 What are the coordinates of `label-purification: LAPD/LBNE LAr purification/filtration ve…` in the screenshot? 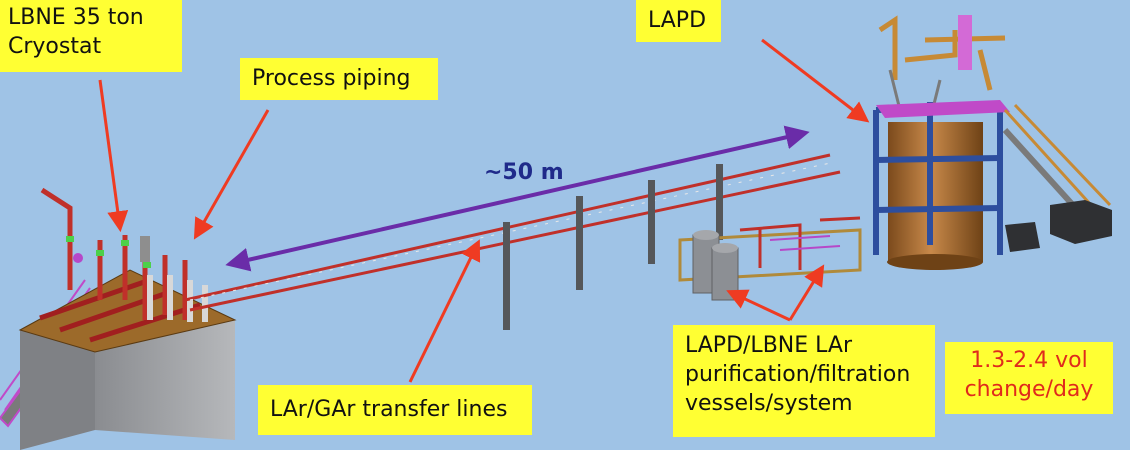 It's located at (804, 381).